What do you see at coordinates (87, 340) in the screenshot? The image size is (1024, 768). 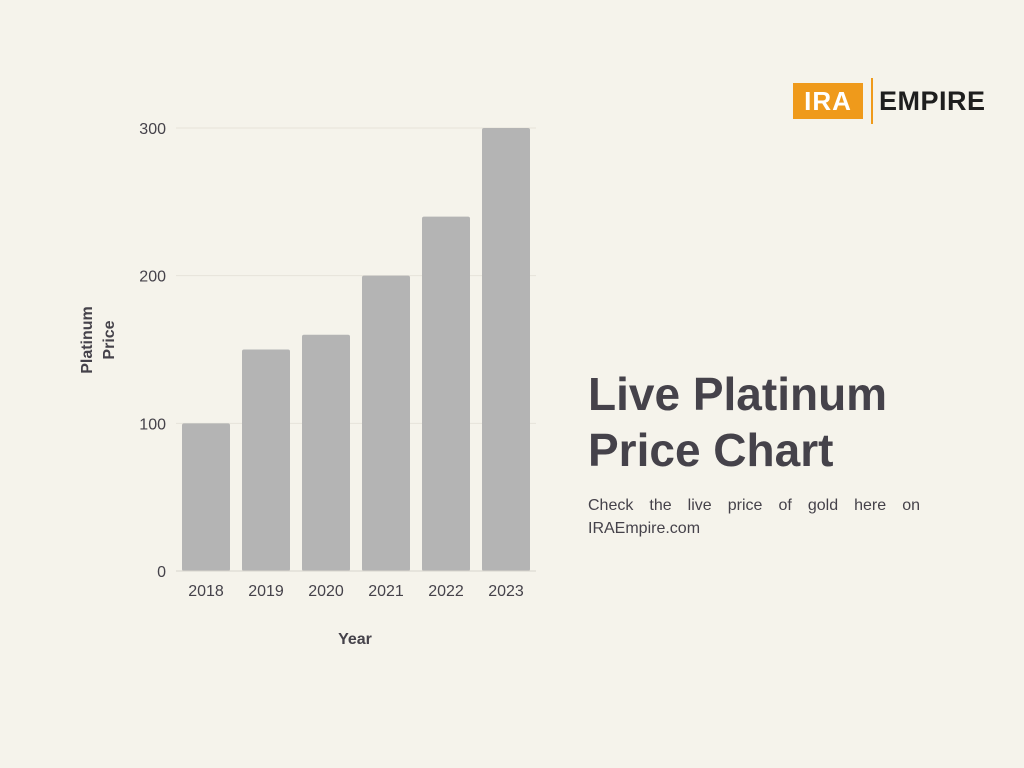 I see `y-axis-title-line: Platinum` at bounding box center [87, 340].